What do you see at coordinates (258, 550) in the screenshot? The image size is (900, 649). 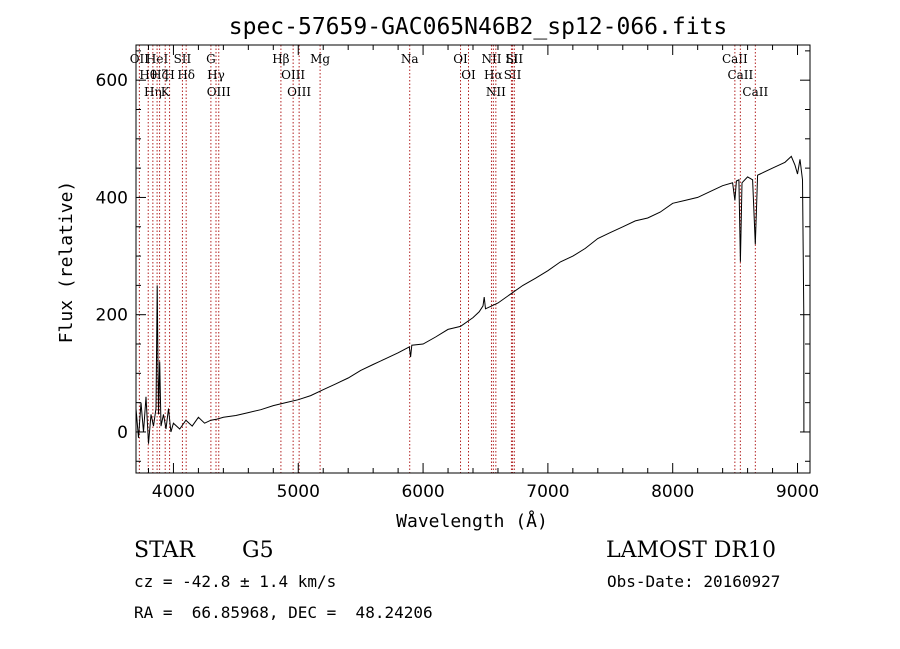 I see `spectral-subclass: G5` at bounding box center [258, 550].